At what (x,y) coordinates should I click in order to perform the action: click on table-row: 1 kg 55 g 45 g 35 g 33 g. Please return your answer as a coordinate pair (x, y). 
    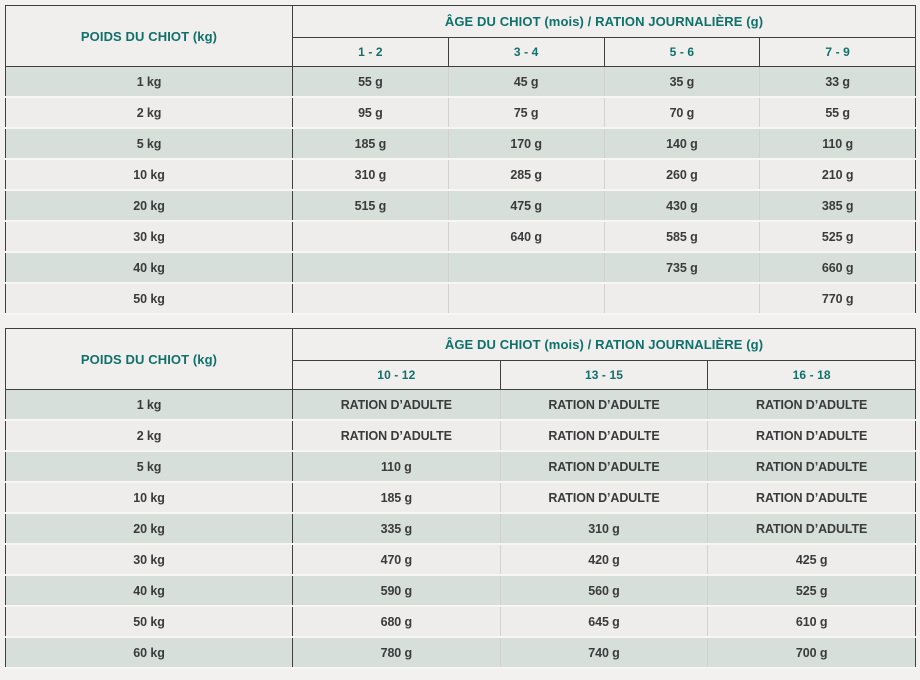
    Looking at the image, I should click on (460, 82).